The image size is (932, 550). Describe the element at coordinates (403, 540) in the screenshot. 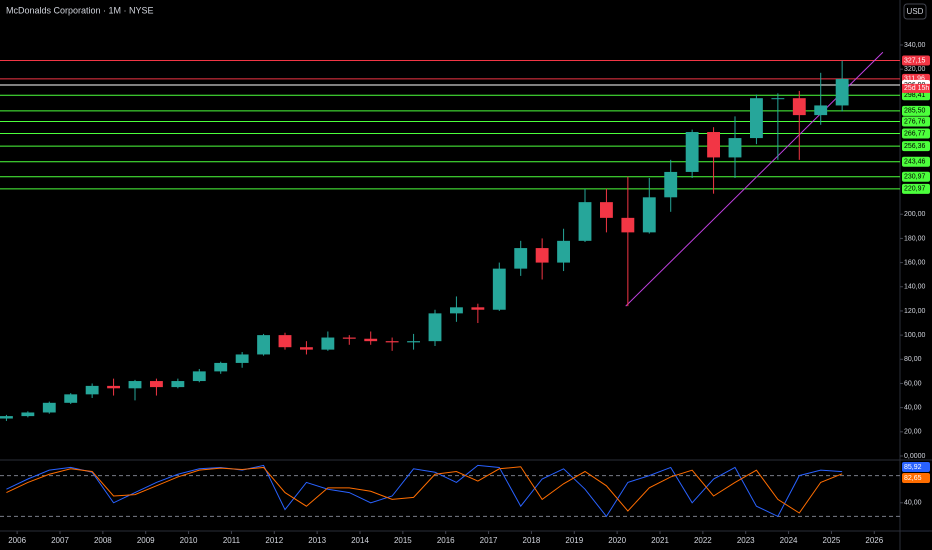

I see `x-tick-label: 2015` at that location.